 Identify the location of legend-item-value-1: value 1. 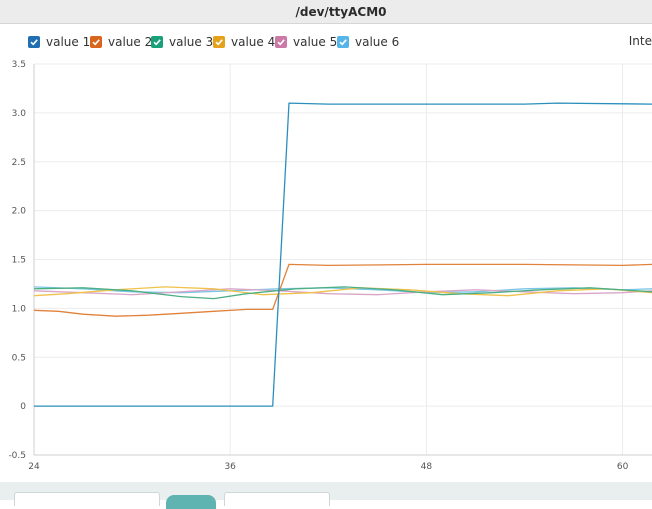
(59, 42).